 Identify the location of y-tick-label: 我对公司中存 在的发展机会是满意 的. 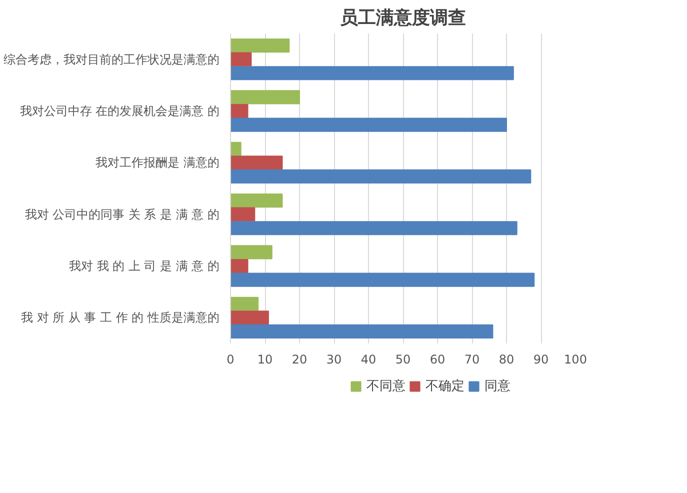
(120, 111).